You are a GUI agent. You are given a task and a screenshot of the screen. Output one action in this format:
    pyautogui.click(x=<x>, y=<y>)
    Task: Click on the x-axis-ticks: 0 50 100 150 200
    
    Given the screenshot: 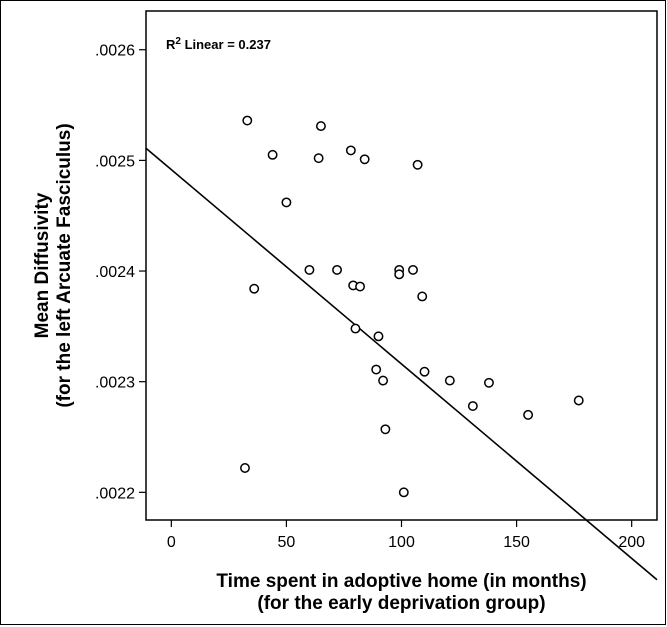 What is the action you would take?
    pyautogui.click(x=406, y=535)
    